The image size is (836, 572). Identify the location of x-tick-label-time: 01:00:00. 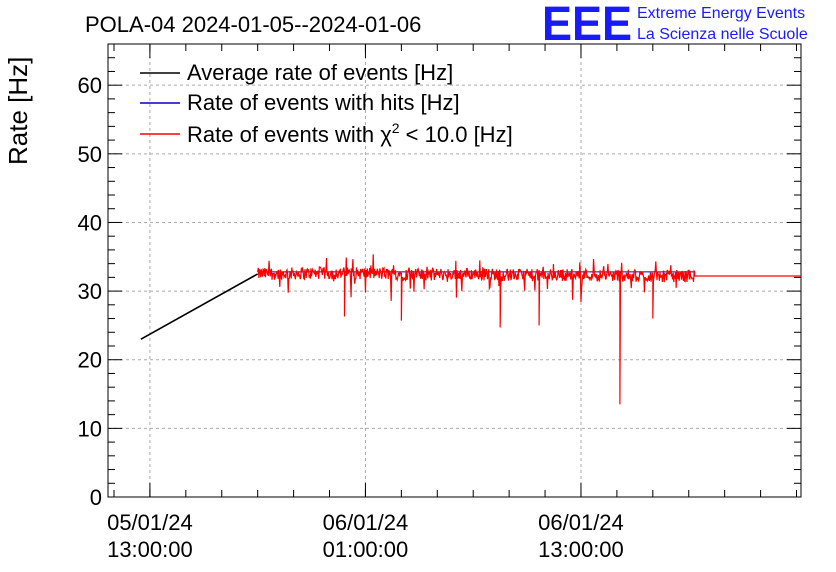
(366, 549).